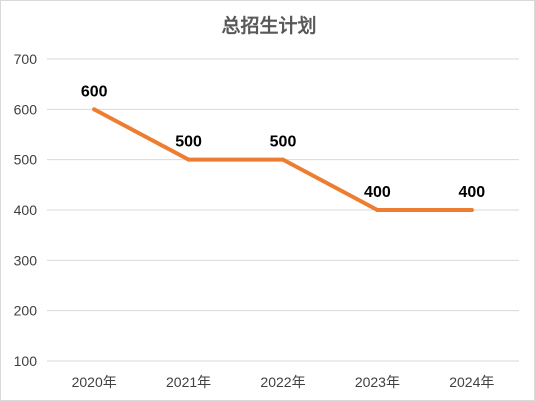 This screenshot has width=535, height=401. I want to click on x-tick-label: 2022年, so click(282, 382).